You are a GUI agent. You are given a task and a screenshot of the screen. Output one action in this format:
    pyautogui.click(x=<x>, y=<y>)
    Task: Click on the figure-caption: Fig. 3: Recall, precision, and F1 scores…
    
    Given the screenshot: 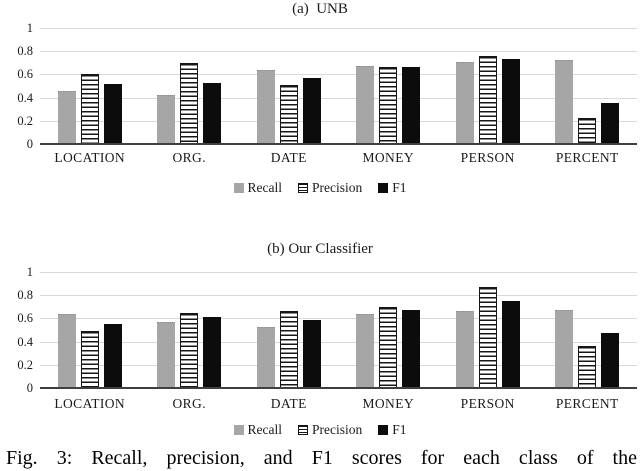 What is the action you would take?
    pyautogui.click(x=321, y=458)
    